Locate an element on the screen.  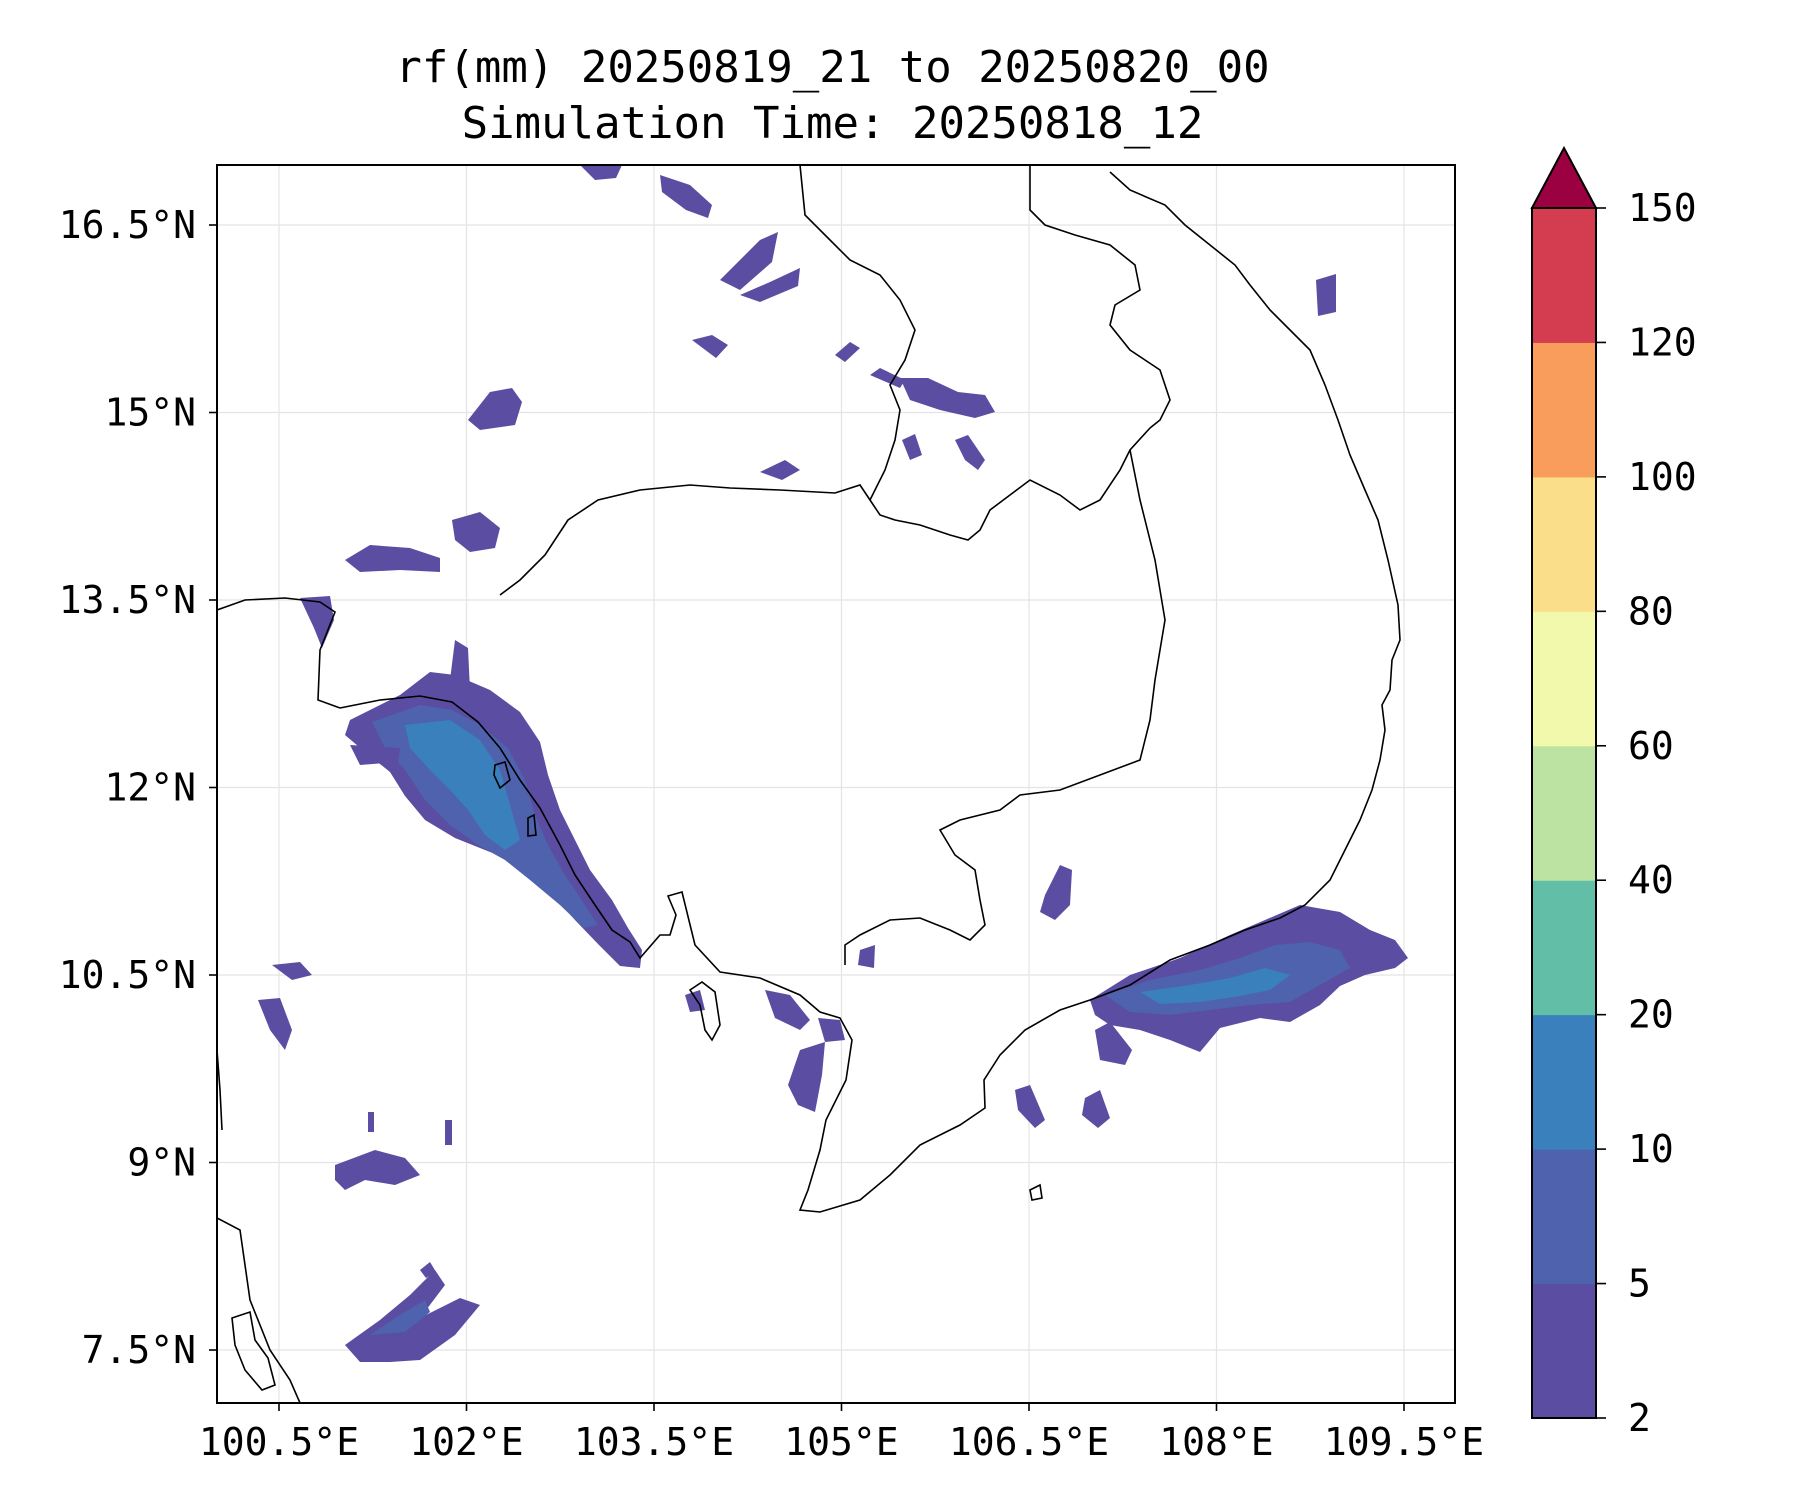
border-cambodia-east is located at coordinates (1005, 707).